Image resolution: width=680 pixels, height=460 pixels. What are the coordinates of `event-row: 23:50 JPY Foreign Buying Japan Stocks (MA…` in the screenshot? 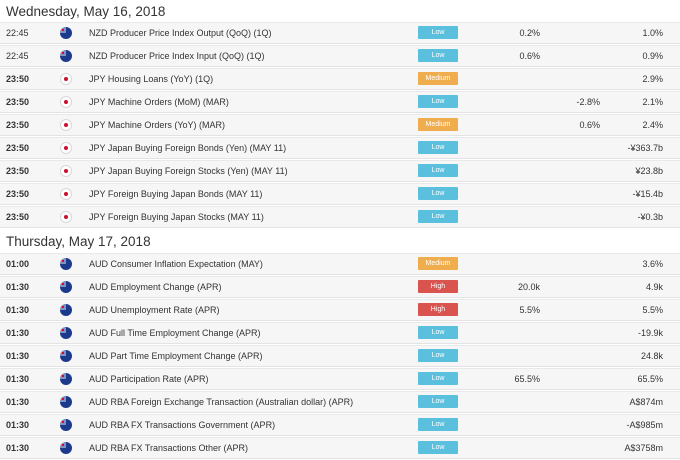 It's located at (340, 217).